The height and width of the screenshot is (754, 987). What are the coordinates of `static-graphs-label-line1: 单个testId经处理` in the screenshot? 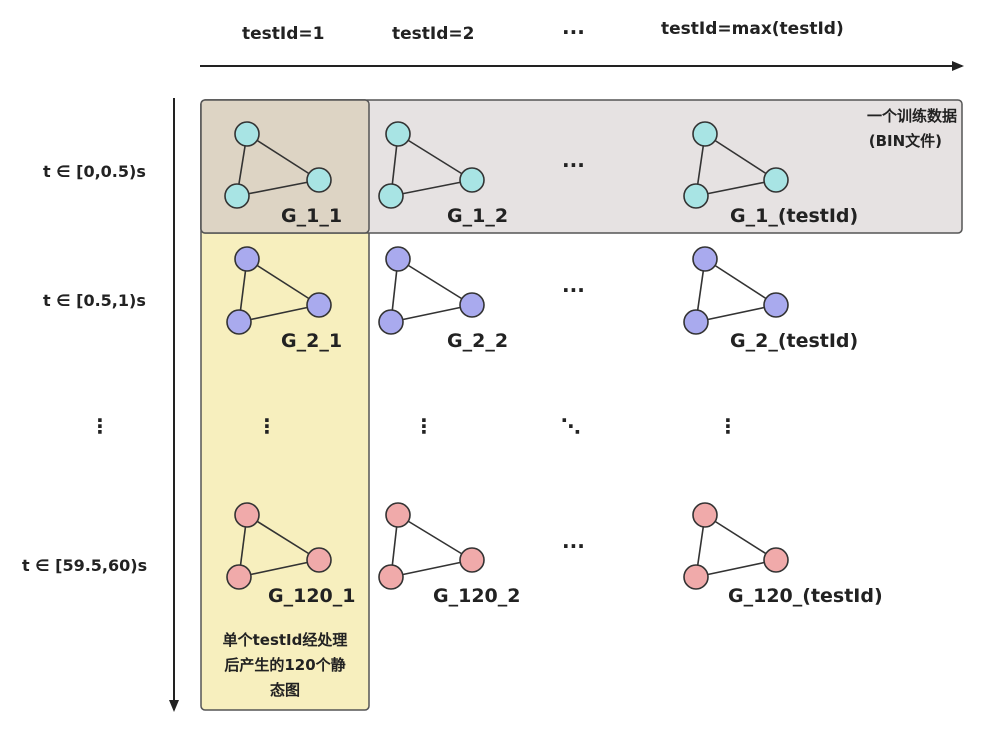 It's located at (285, 640).